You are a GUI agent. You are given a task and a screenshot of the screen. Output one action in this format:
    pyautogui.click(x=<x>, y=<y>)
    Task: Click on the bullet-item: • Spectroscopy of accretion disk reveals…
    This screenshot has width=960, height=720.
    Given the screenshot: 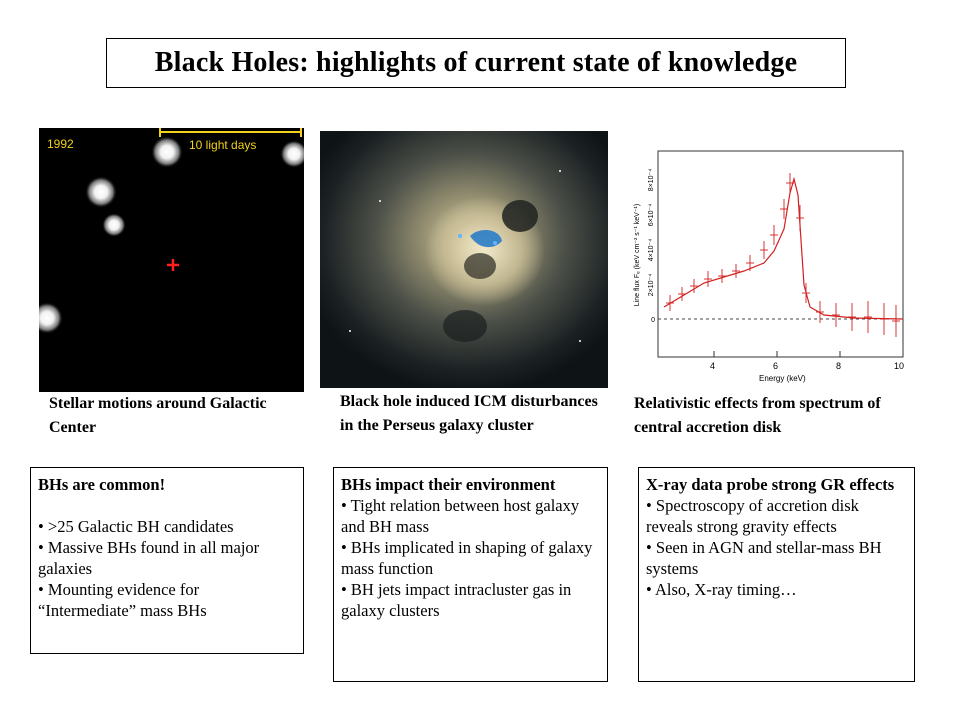 What is the action you would take?
    pyautogui.click(x=752, y=516)
    